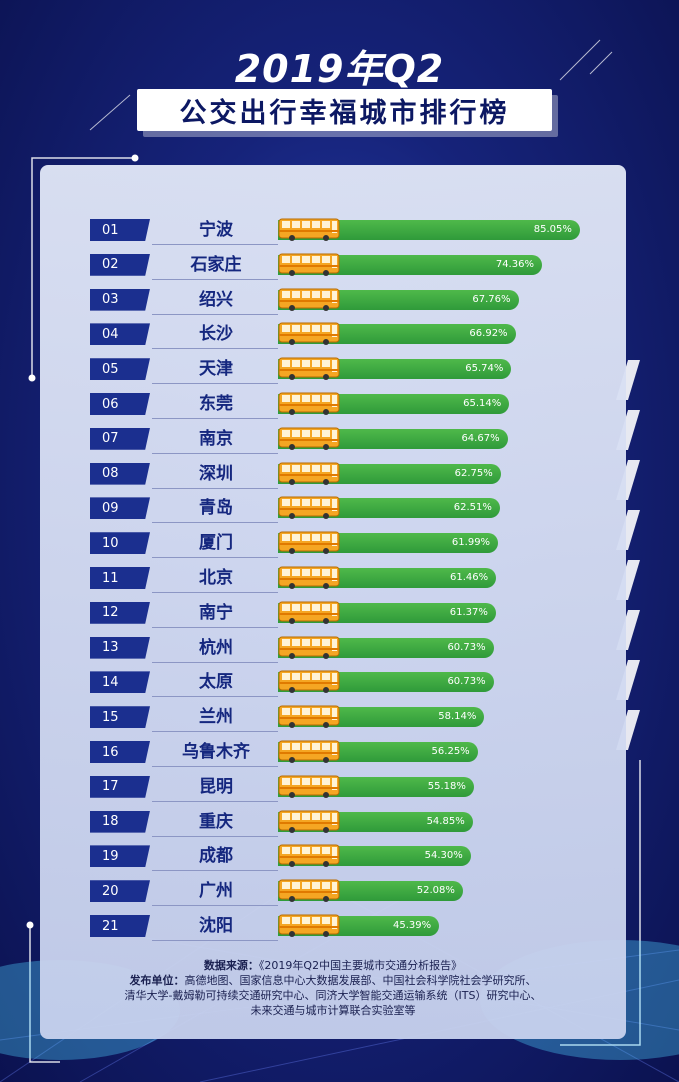 This screenshot has height=1082, width=679. I want to click on bar-track: 54.85%, so click(375, 821).